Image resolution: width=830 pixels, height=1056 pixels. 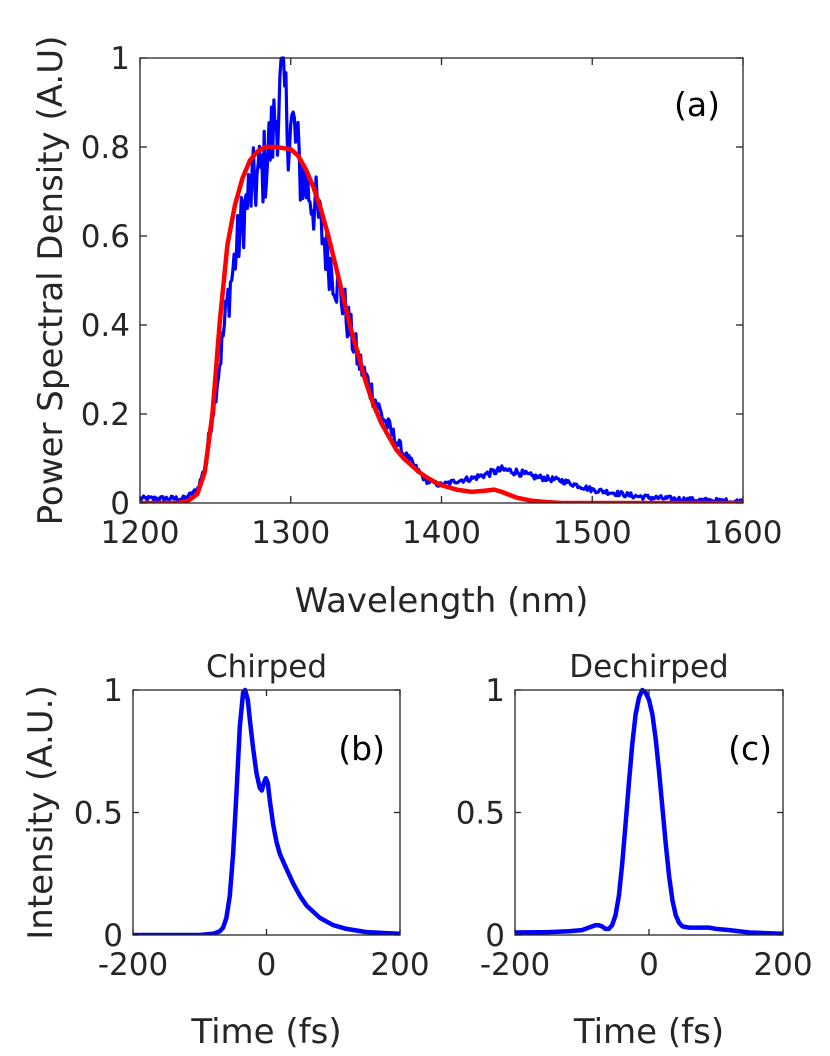 What do you see at coordinates (290, 533) in the screenshot?
I see `x-tick-label: 1300` at bounding box center [290, 533].